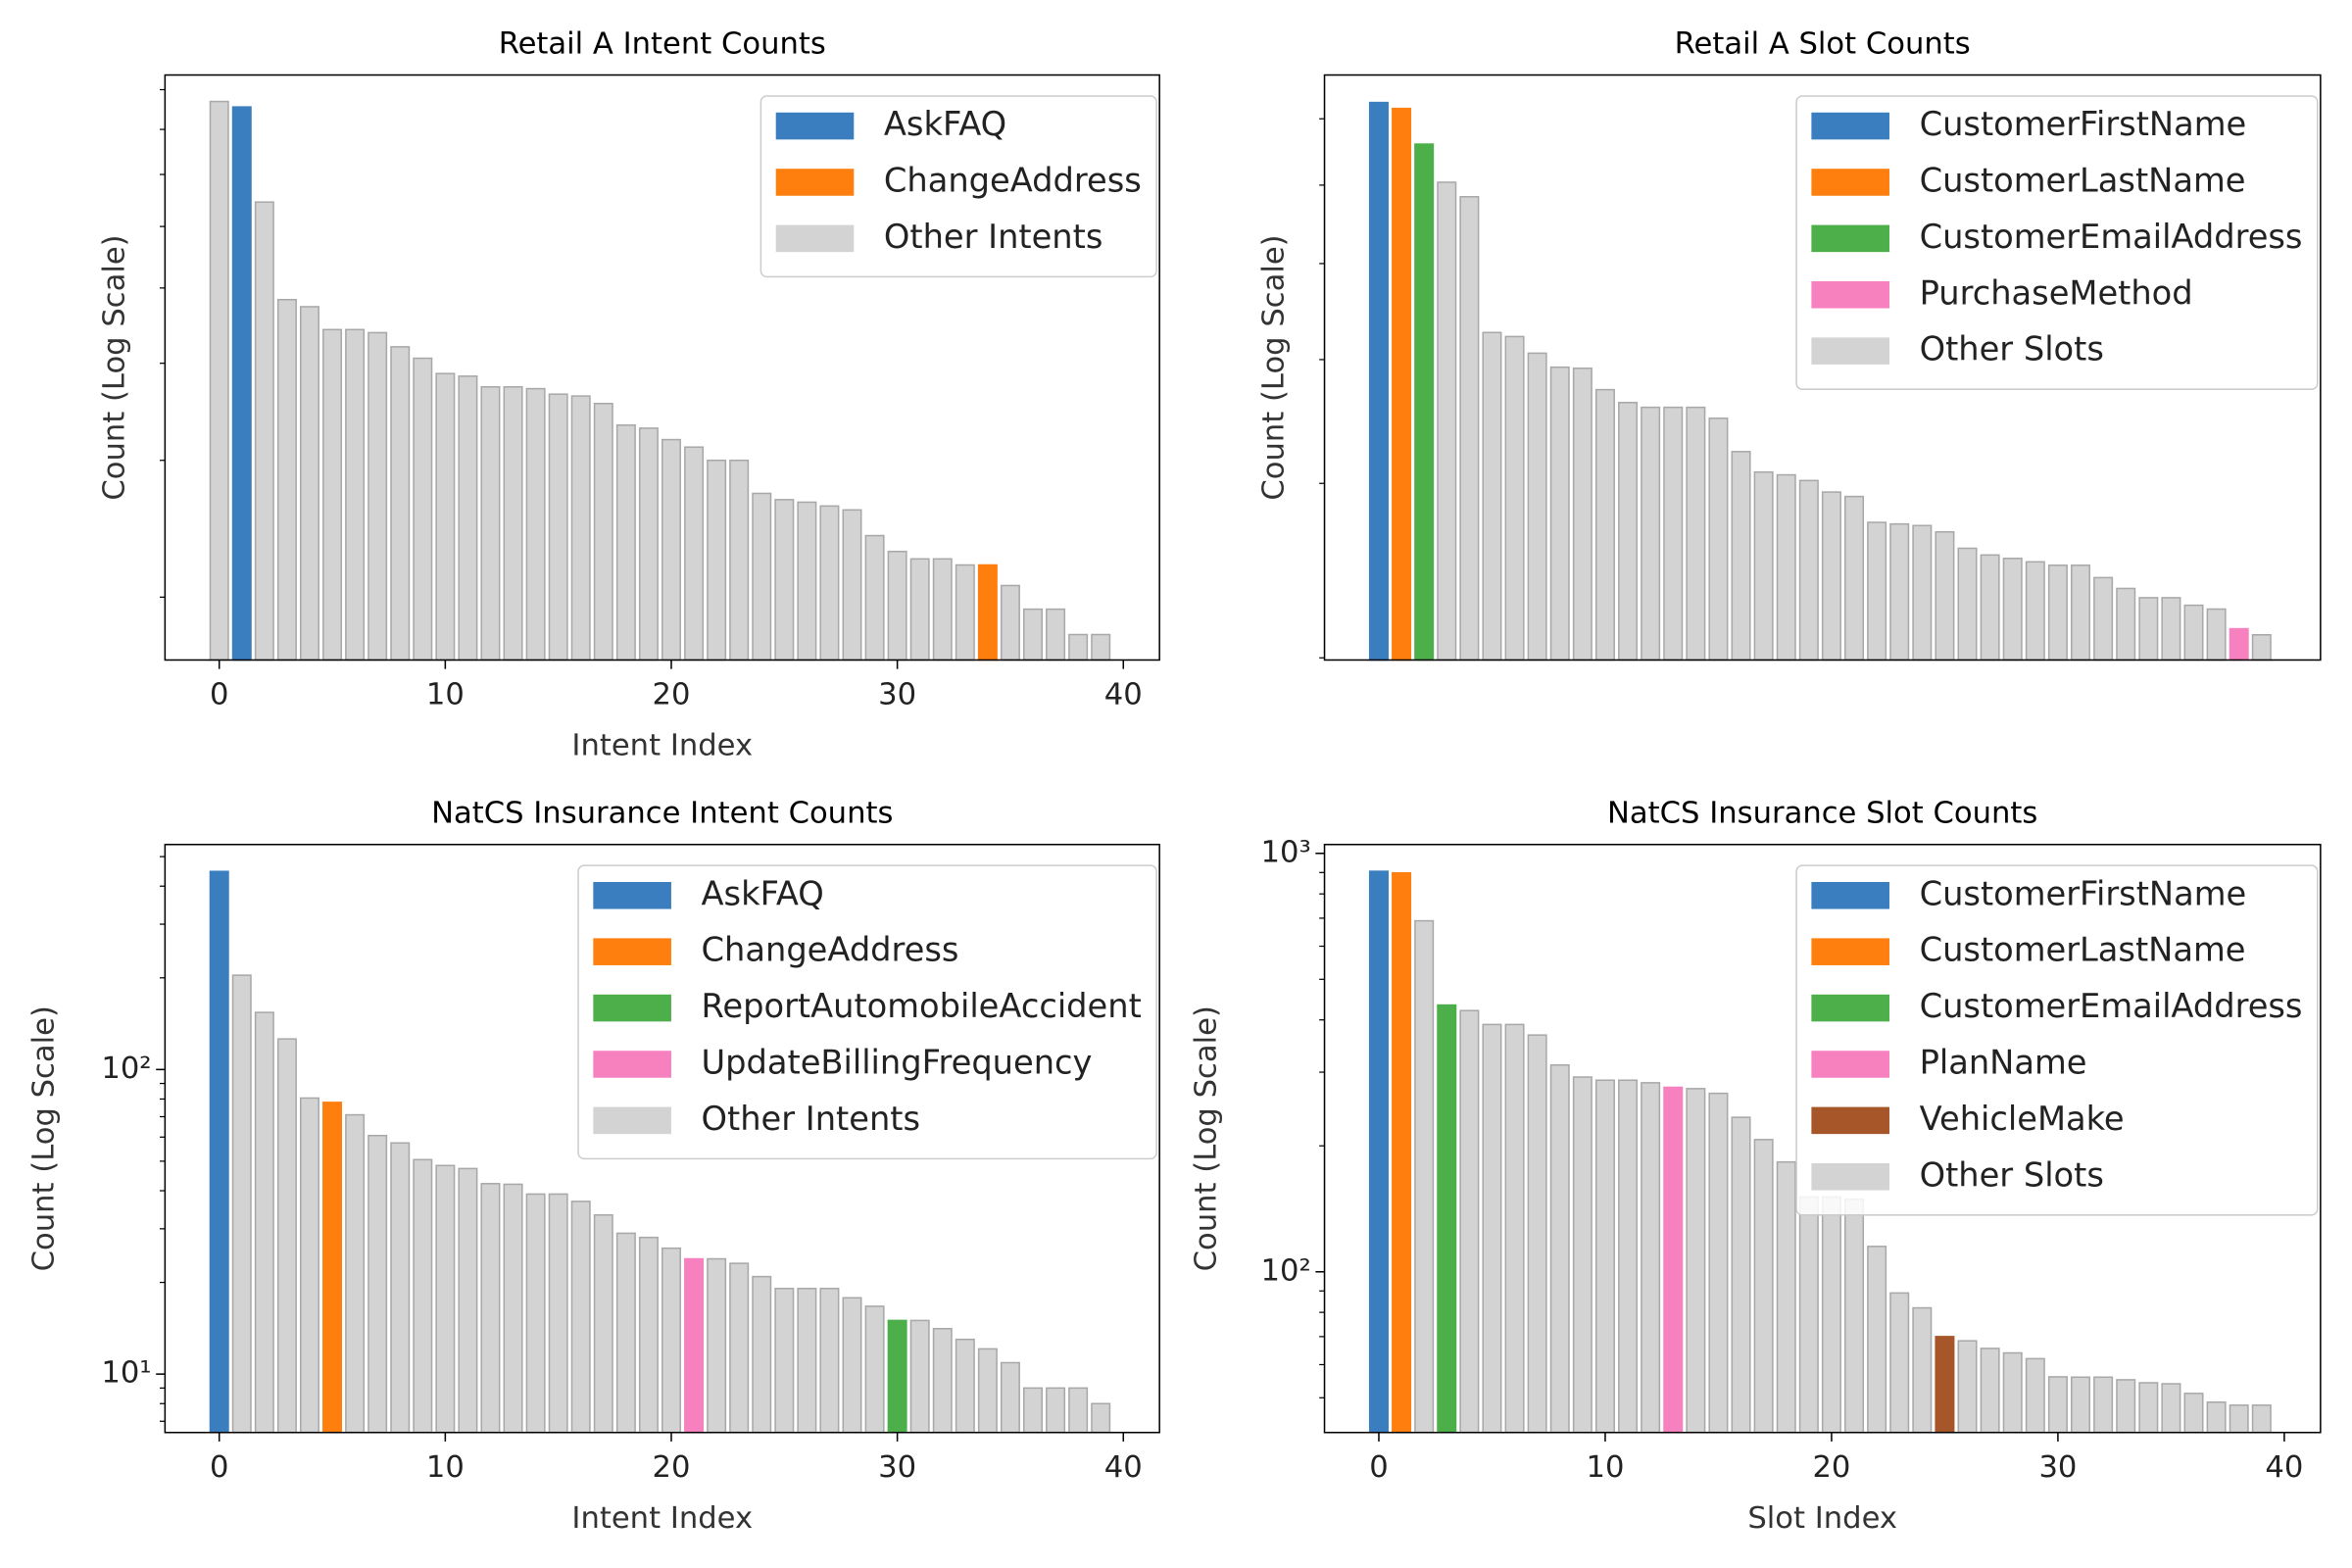  Describe the element at coordinates (958, 186) in the screenshot. I see `legend: AskFAQ ChangeAddress Other Intents` at that location.